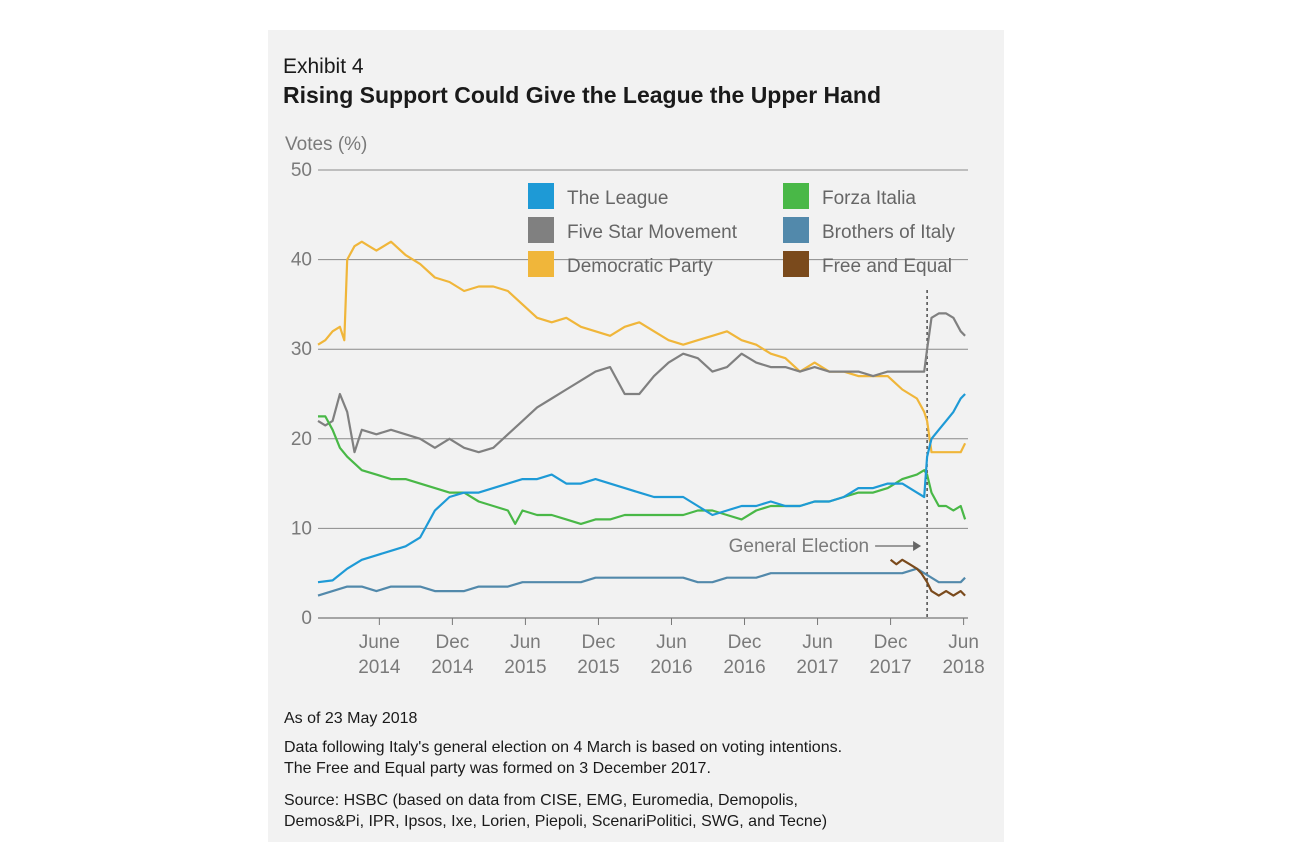 This screenshot has width=1314, height=866. Describe the element at coordinates (301, 439) in the screenshot. I see `y-tick-label: 20` at that location.